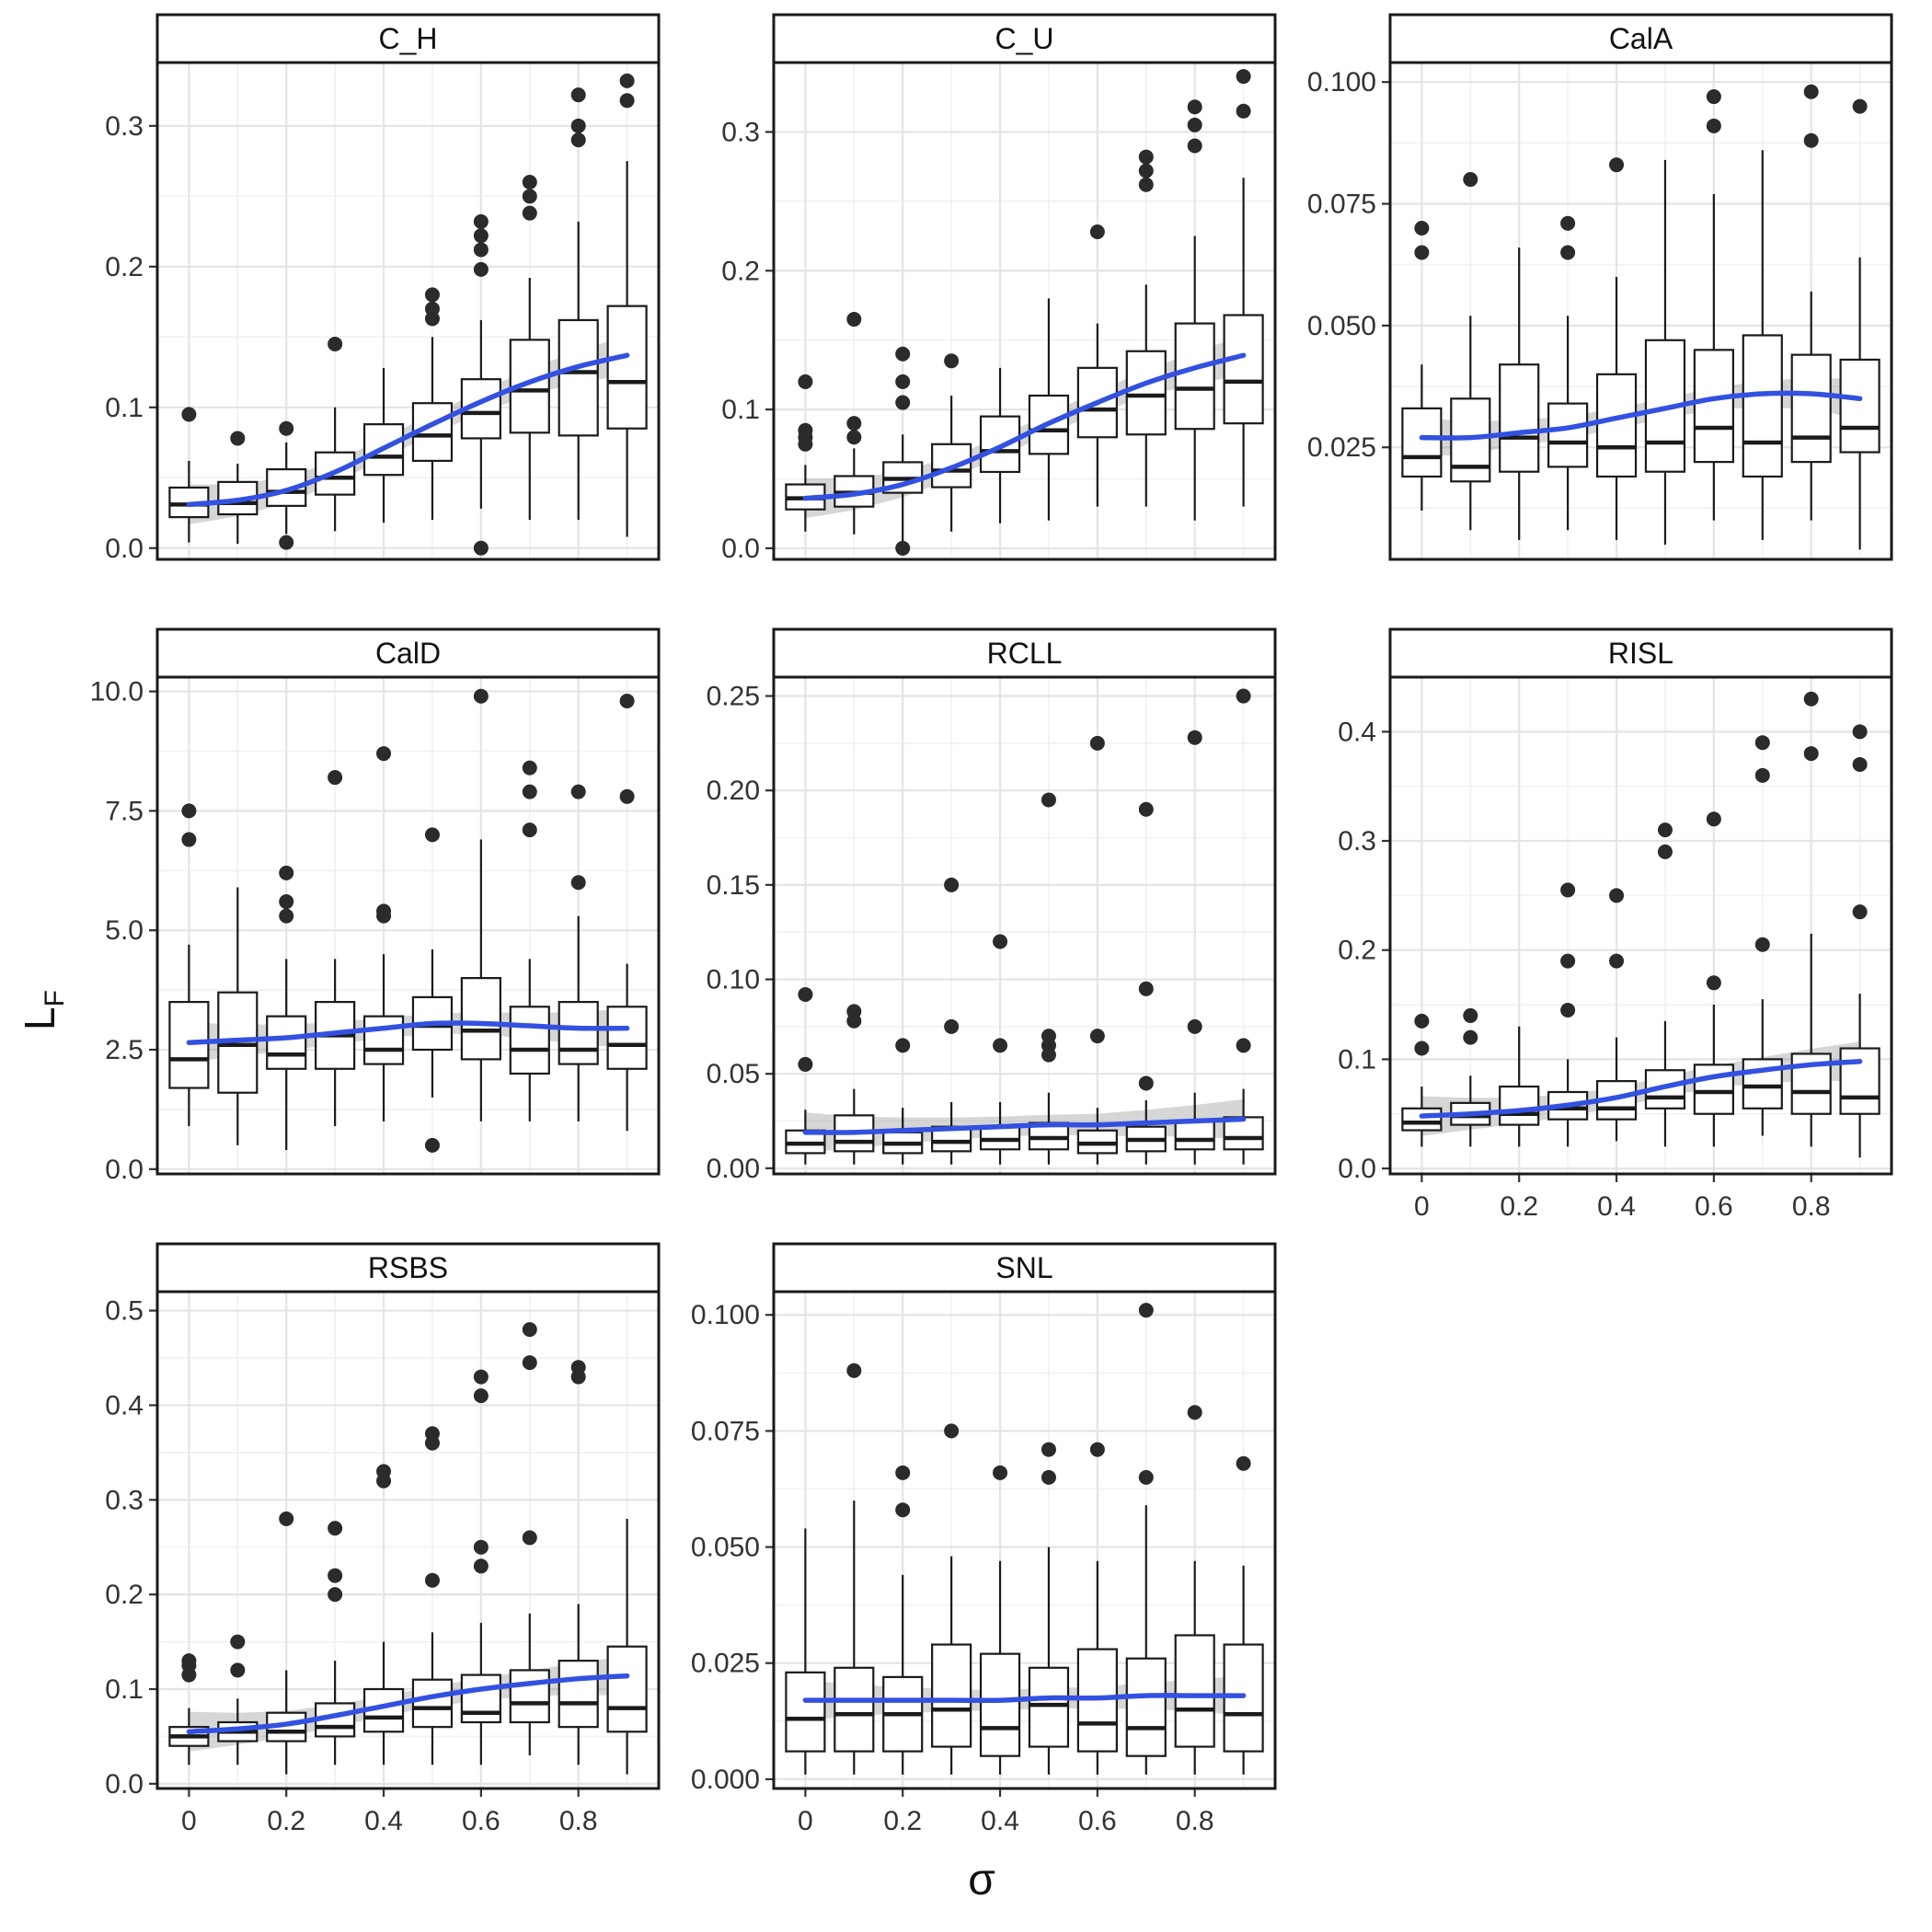  What do you see at coordinates (1598, 313) in the screenshot?
I see `panel-CalA: 0.025 0.050 0.075 0.100 CalA` at bounding box center [1598, 313].